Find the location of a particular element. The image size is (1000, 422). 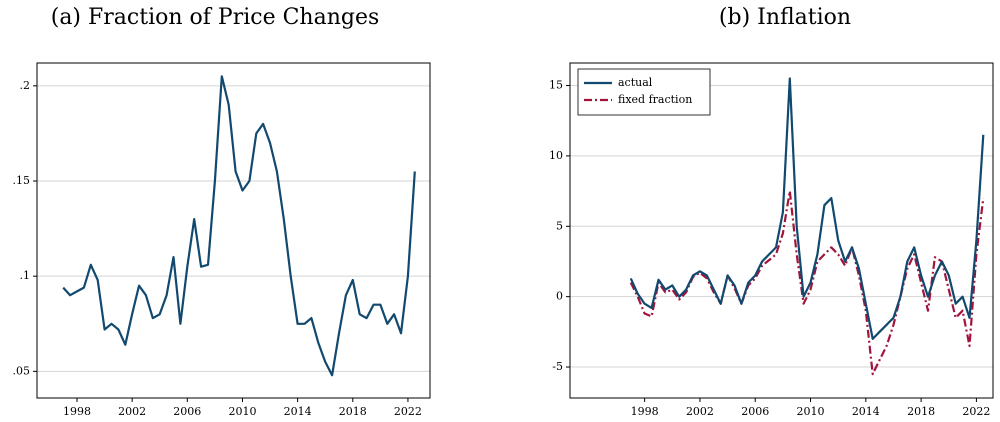

legend-box is located at coordinates (644, 92).